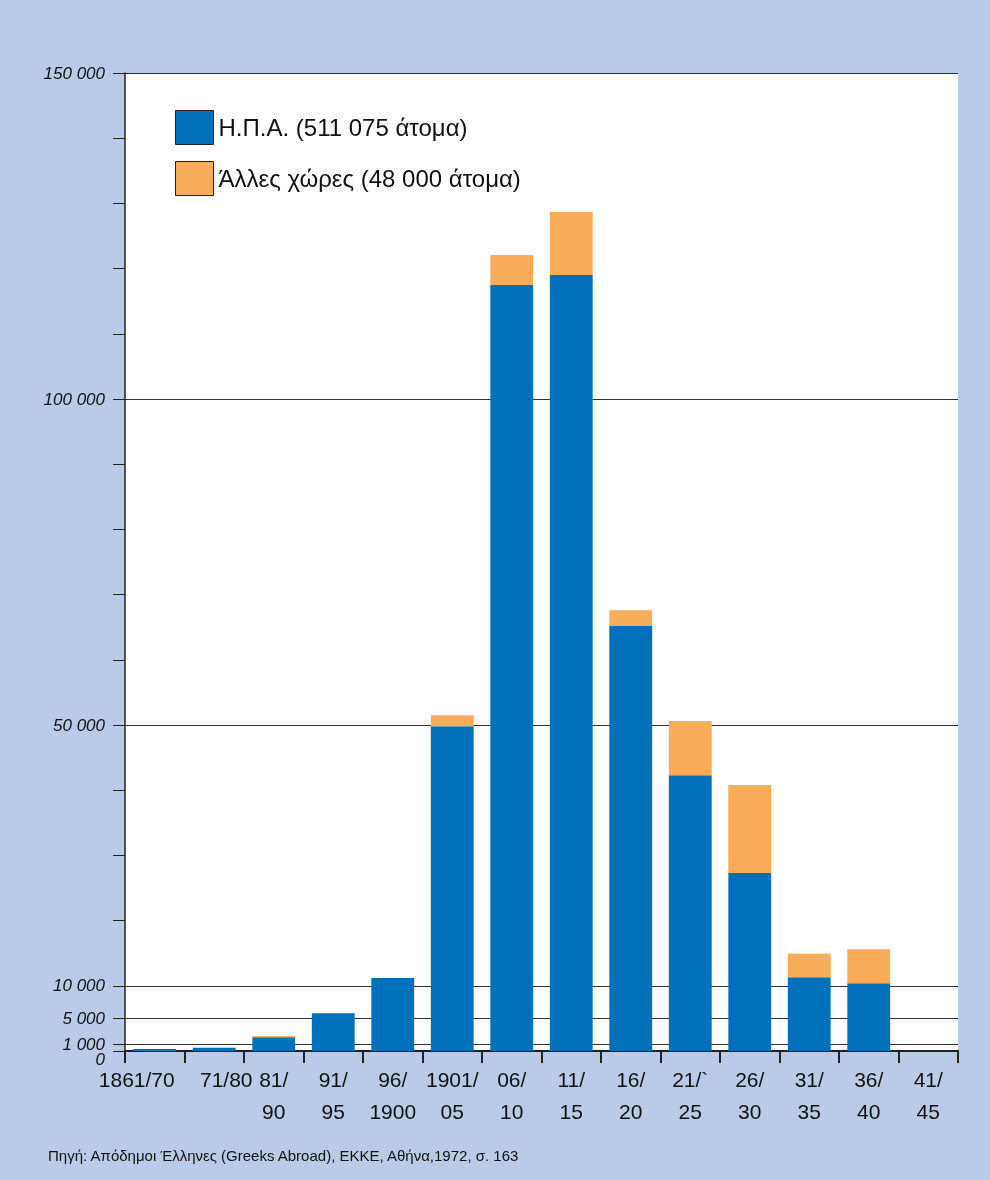 The width and height of the screenshot is (990, 1180). What do you see at coordinates (74, 399) in the screenshot?
I see `y-tick-label: 100 000` at bounding box center [74, 399].